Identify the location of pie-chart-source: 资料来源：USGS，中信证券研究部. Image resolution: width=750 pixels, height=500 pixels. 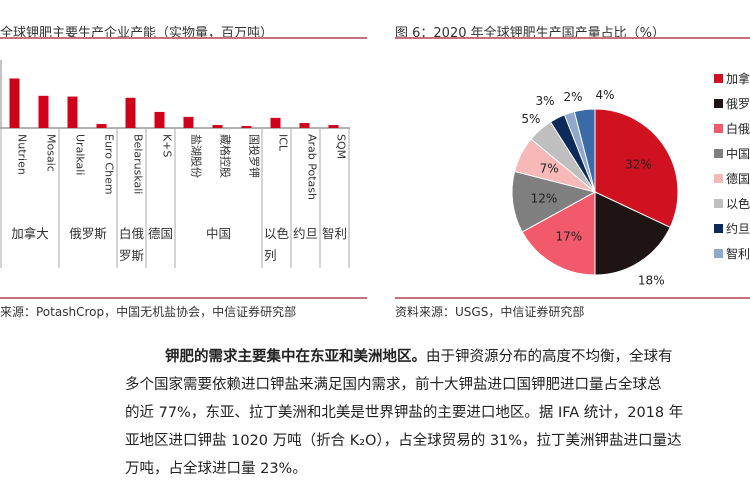
(490, 312).